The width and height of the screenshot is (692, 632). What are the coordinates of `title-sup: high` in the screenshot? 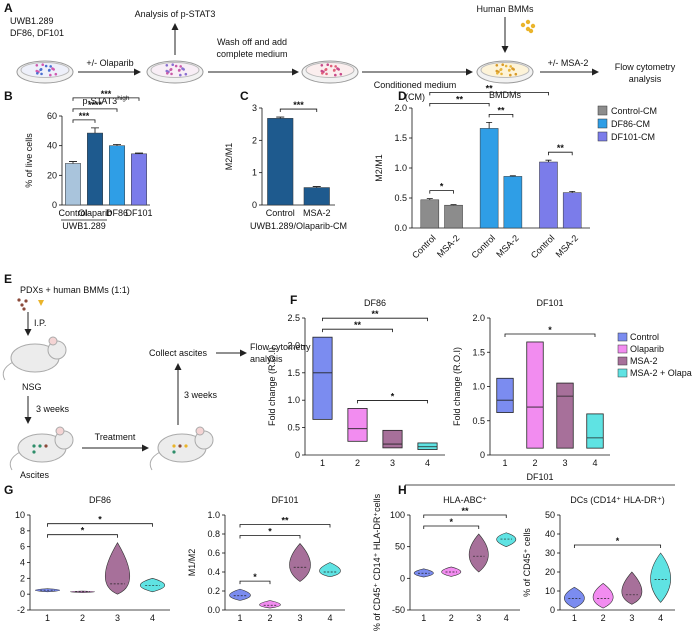 It's located at (123, 98).